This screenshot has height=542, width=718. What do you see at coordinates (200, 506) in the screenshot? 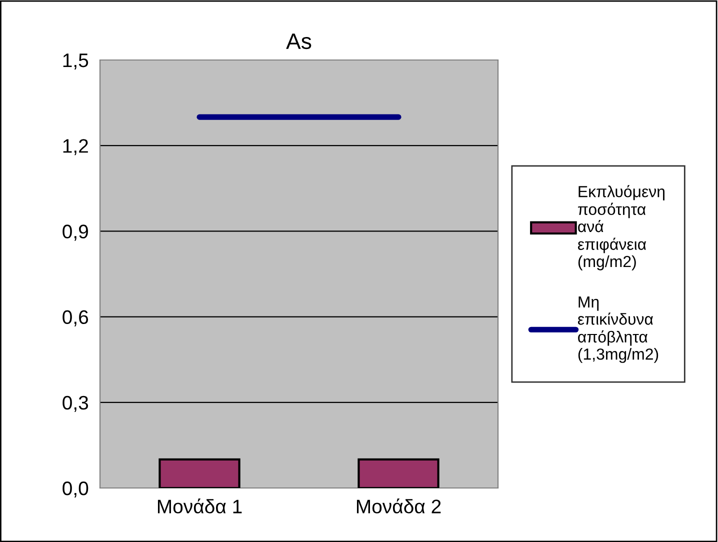
I see `x-tick-label: Μονάδα 1` at bounding box center [200, 506].